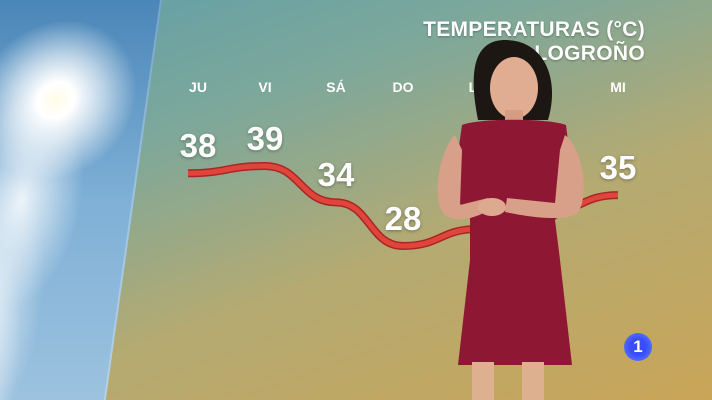  Describe the element at coordinates (534, 29) in the screenshot. I see `title-line-1: TEMPERATURAS (°C)` at that location.